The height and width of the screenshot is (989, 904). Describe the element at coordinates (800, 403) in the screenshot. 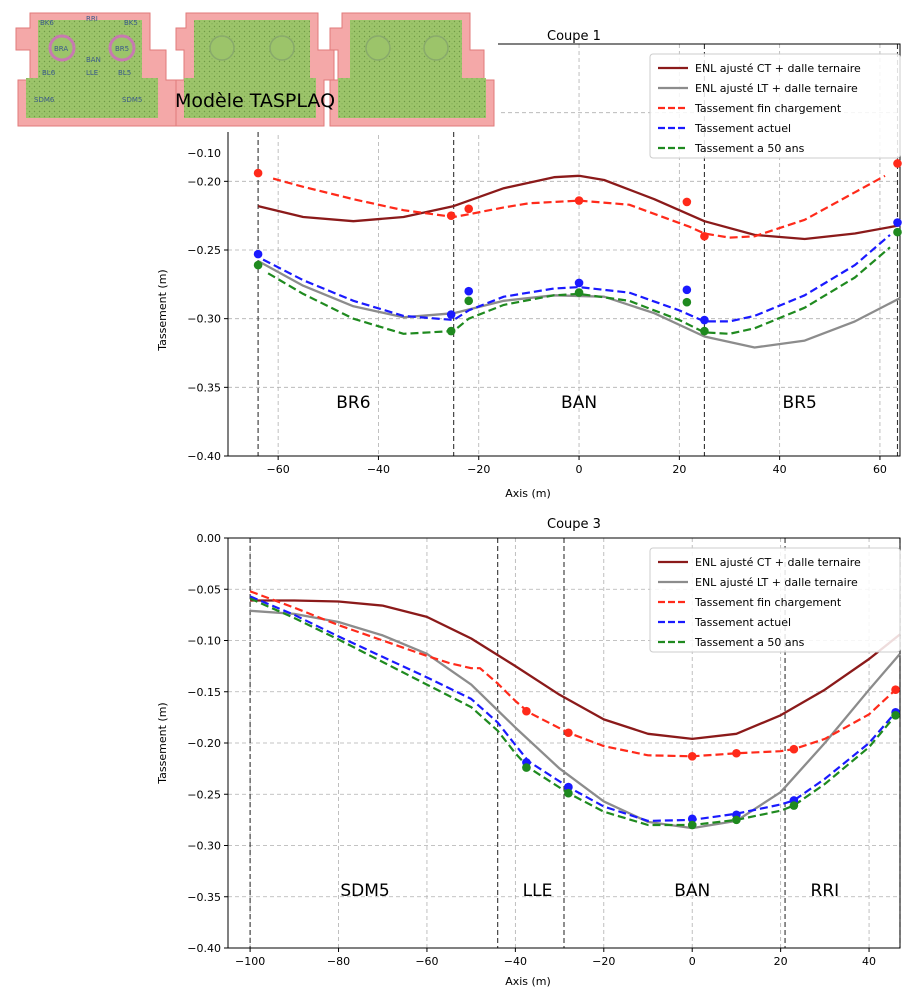

I see `zone-label: BR5` at that location.